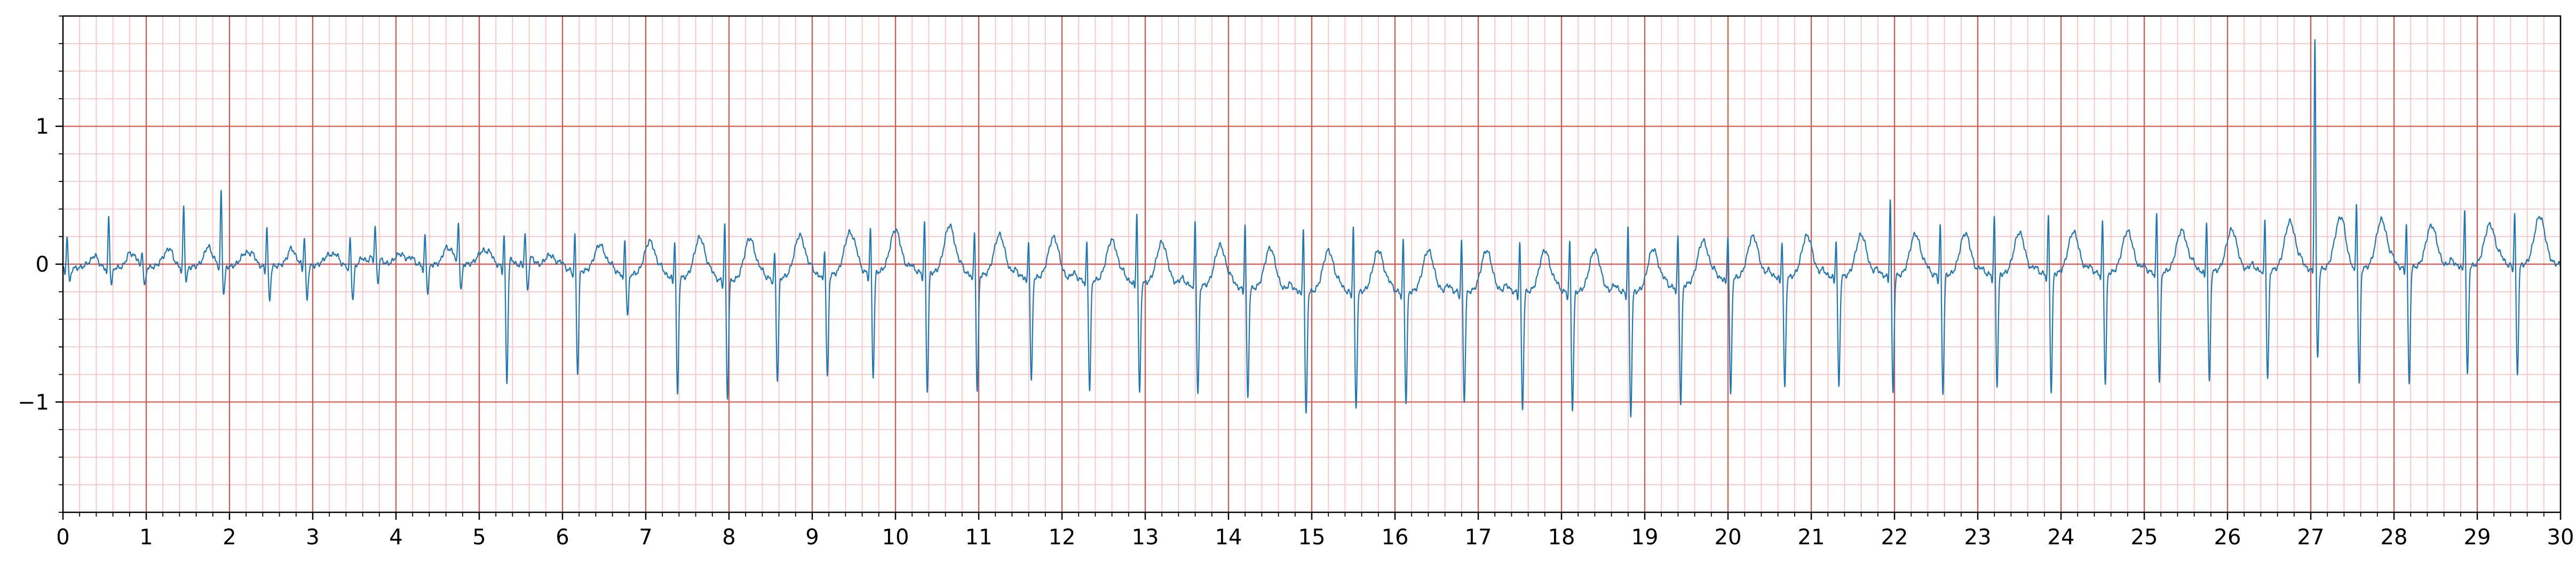 The width and height of the screenshot is (2576, 563). What do you see at coordinates (33, 265) in the screenshot?
I see `y-axis-tick-labels: 1 0 −1` at bounding box center [33, 265].